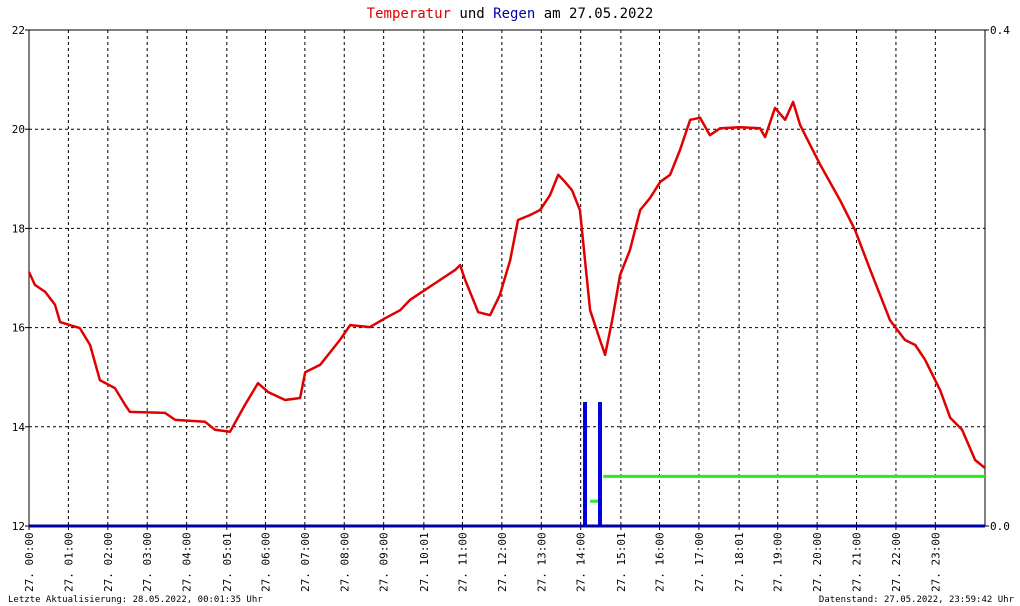  I want to click on footer-right: Datenstand: 27.05.2022, 23:59:42 Uhr, so click(917, 600).